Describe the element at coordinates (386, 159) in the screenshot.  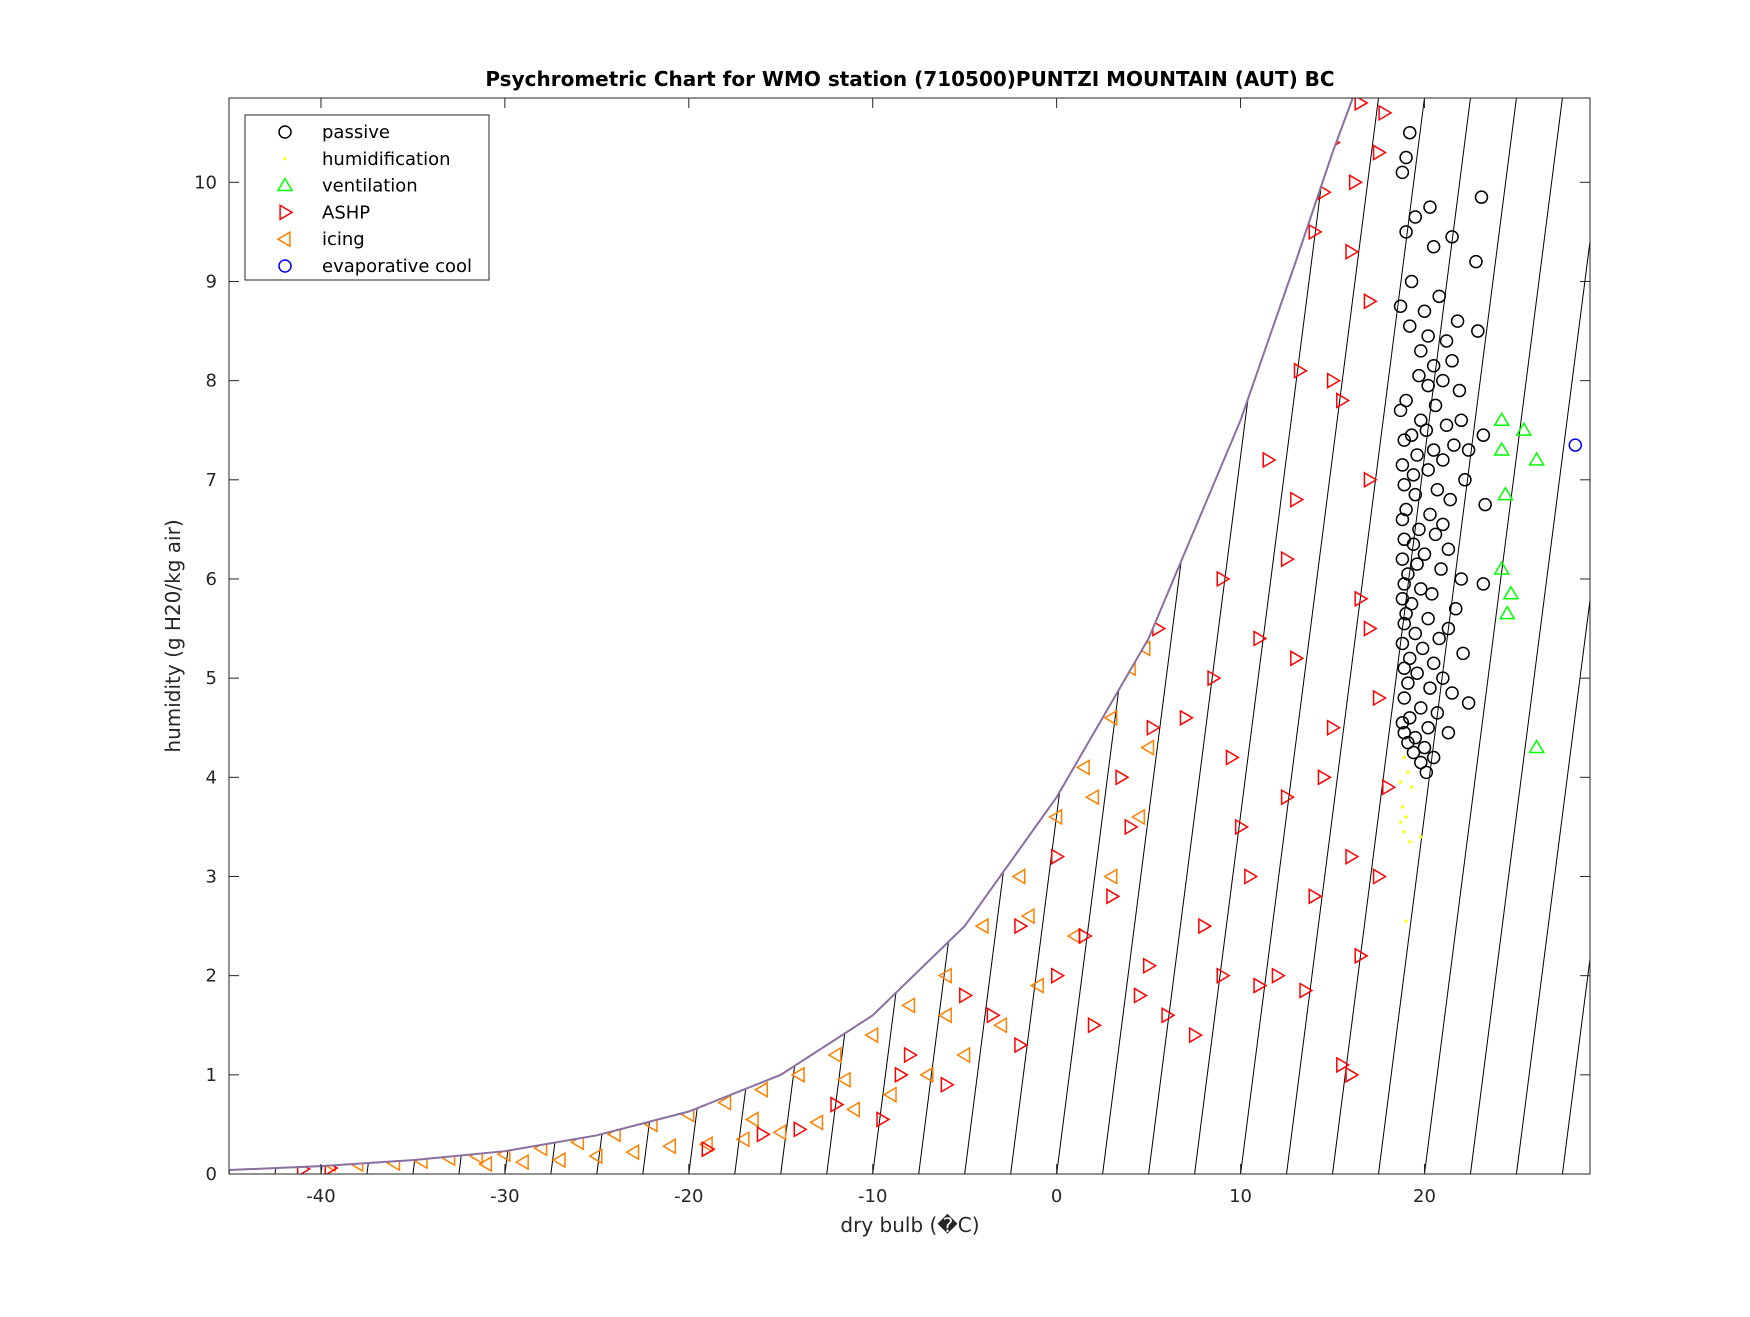
I see `legend-label: humidification` at that location.